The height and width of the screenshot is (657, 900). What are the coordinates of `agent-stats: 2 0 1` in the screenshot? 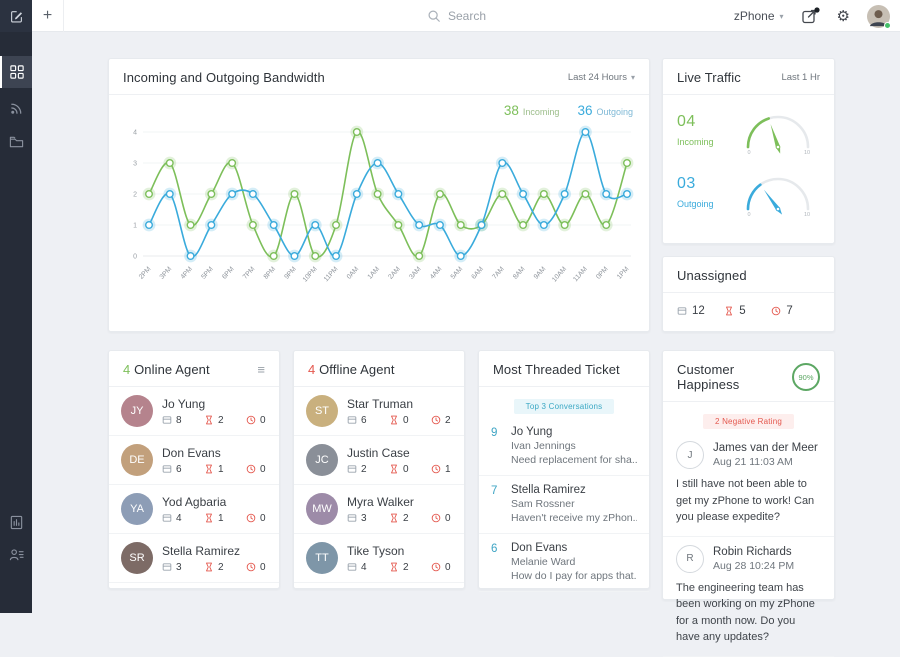 It's located at (410, 469).